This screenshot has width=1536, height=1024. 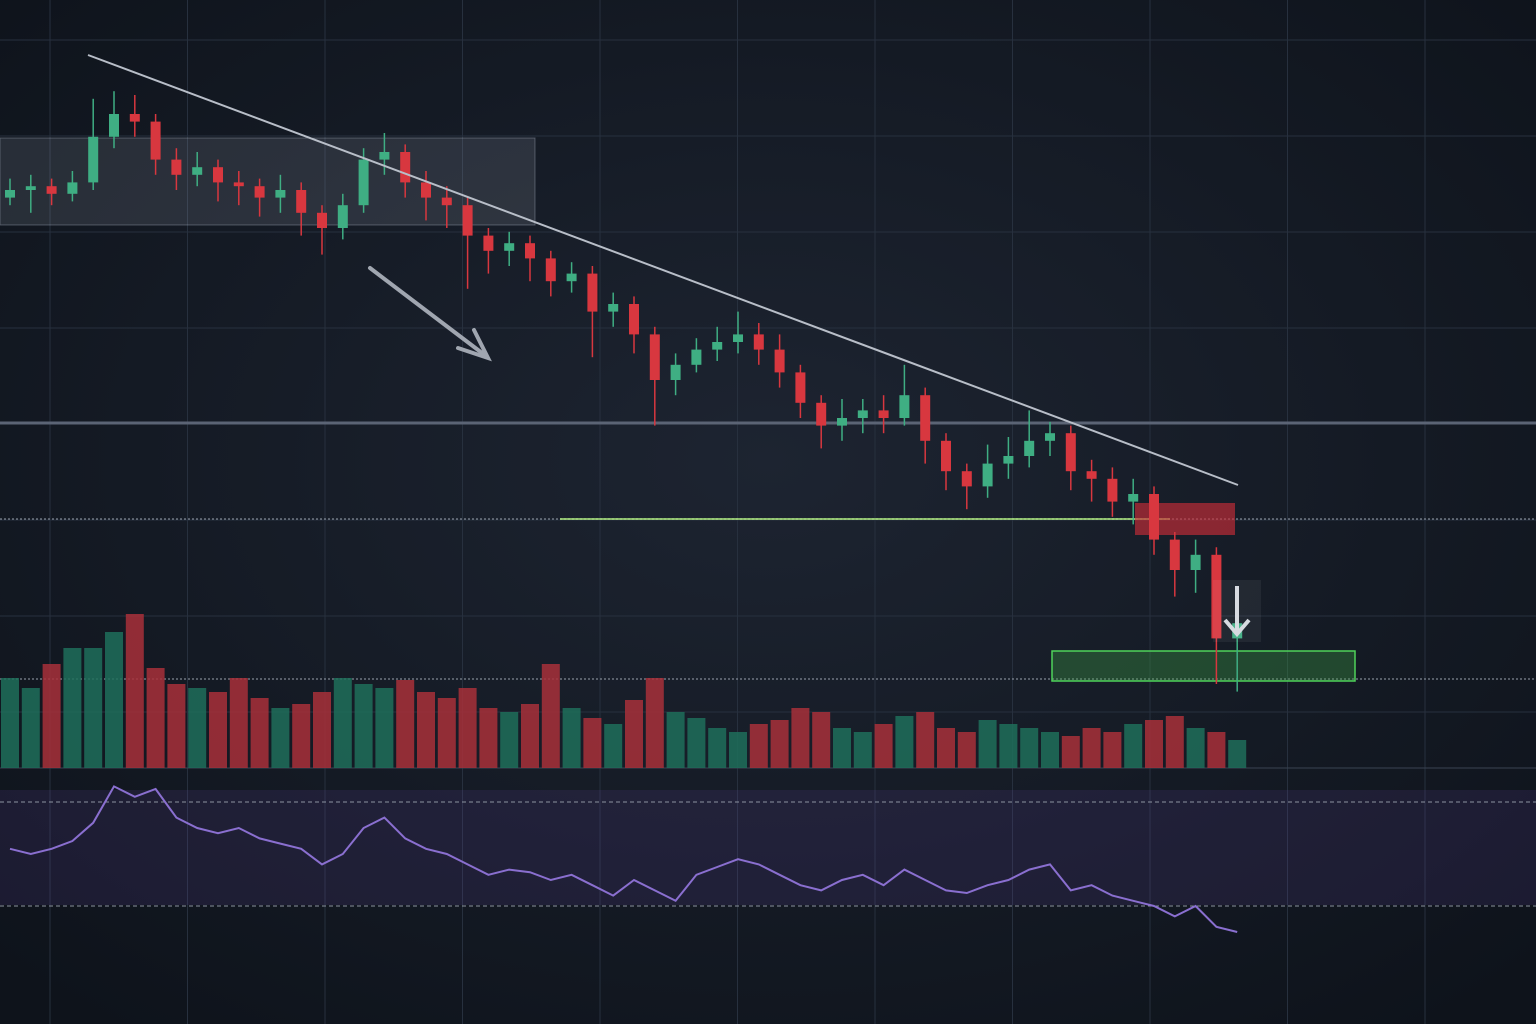 I want to click on rsi-line, so click(x=623, y=859).